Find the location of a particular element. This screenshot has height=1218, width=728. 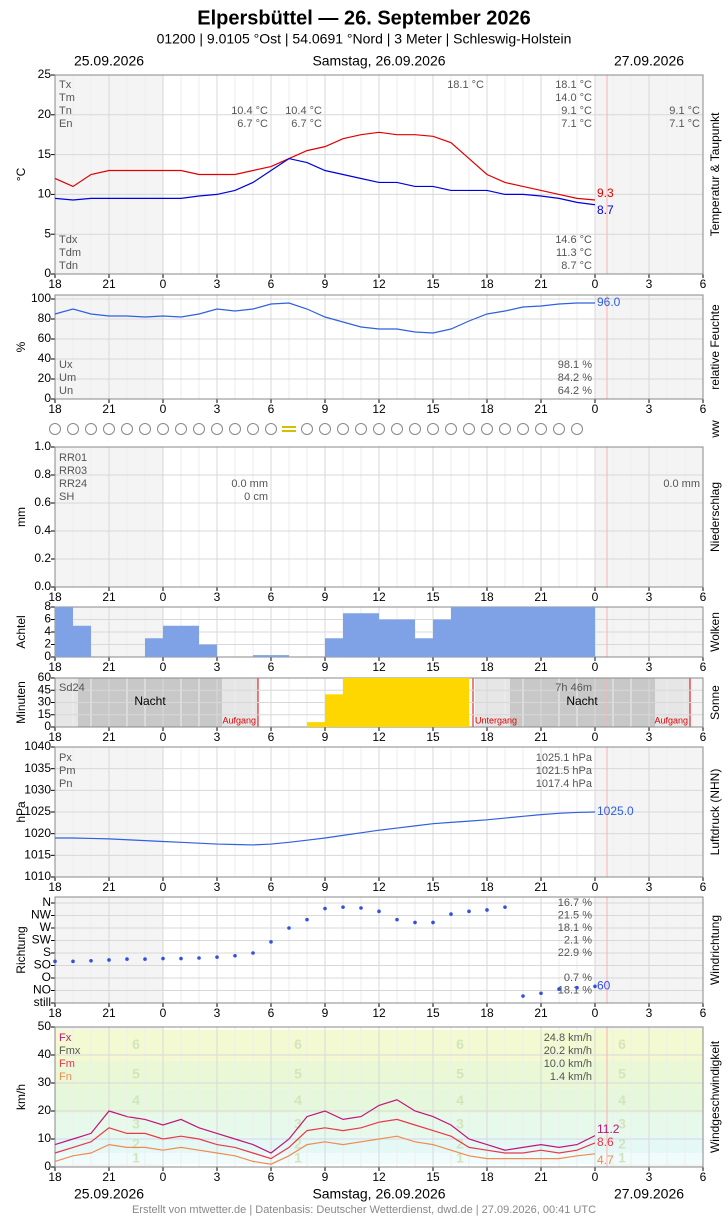

side-title: Windrichtung is located at coordinates (715, 950).